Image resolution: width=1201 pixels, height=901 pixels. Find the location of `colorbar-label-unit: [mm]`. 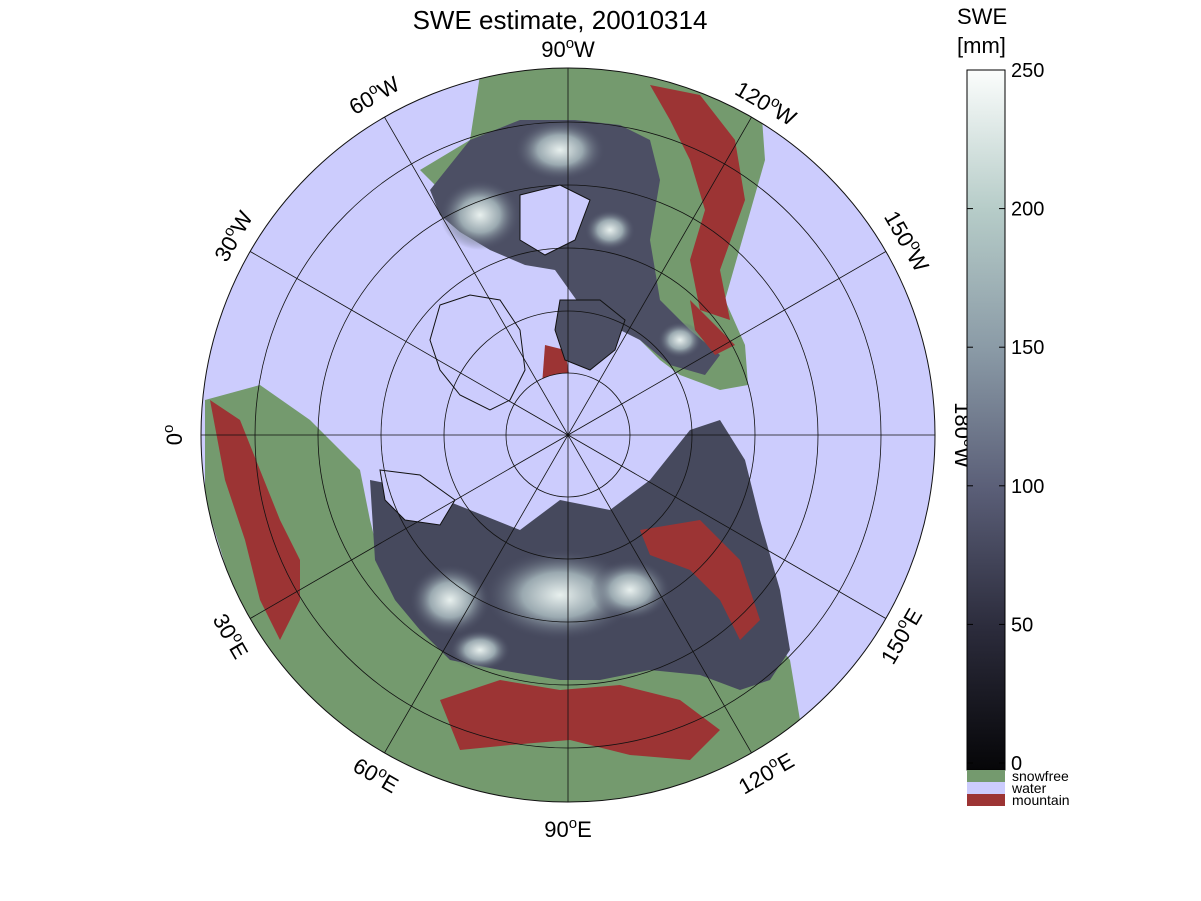

colorbar-label-unit: [mm] is located at coordinates (981, 45).